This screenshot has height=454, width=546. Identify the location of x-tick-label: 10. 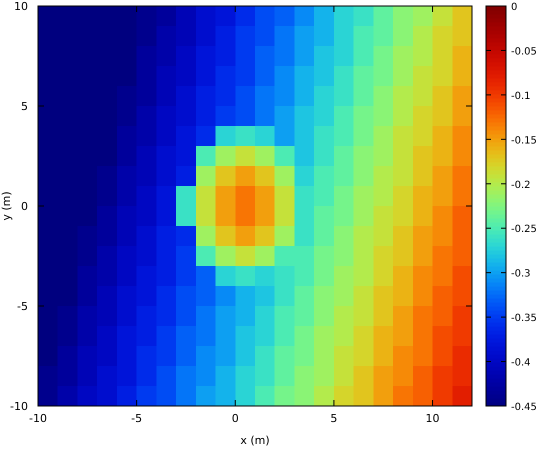
(433, 418).